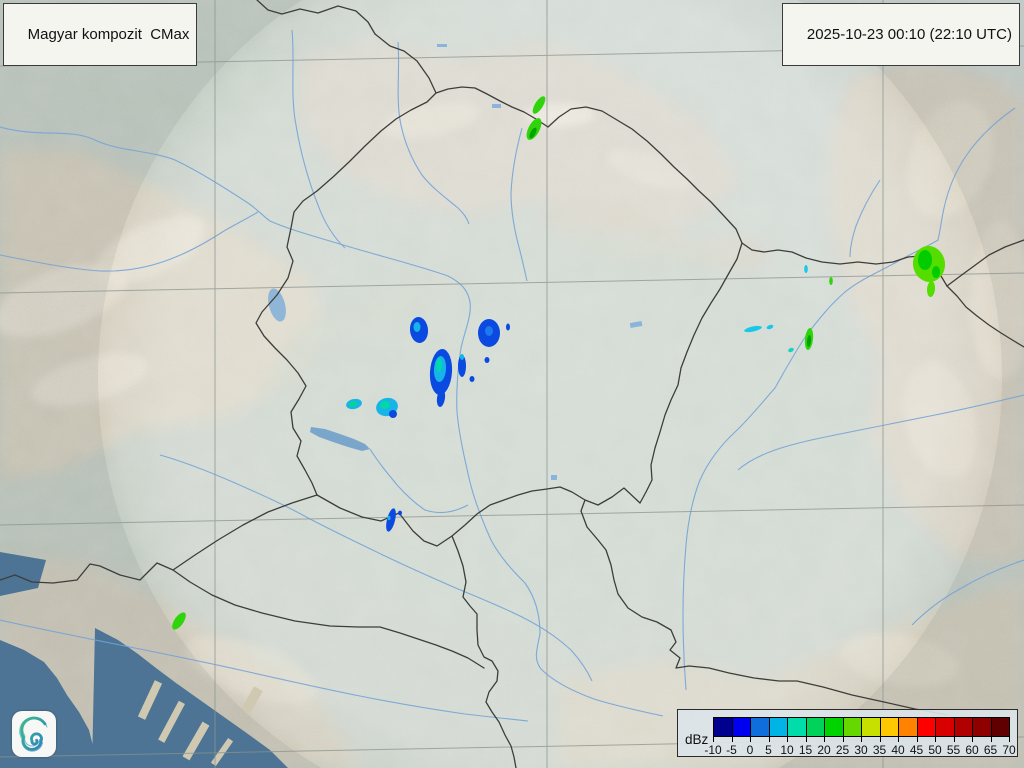  Describe the element at coordinates (990, 750) in the screenshot. I see `legend-tick-value: 65` at that location.